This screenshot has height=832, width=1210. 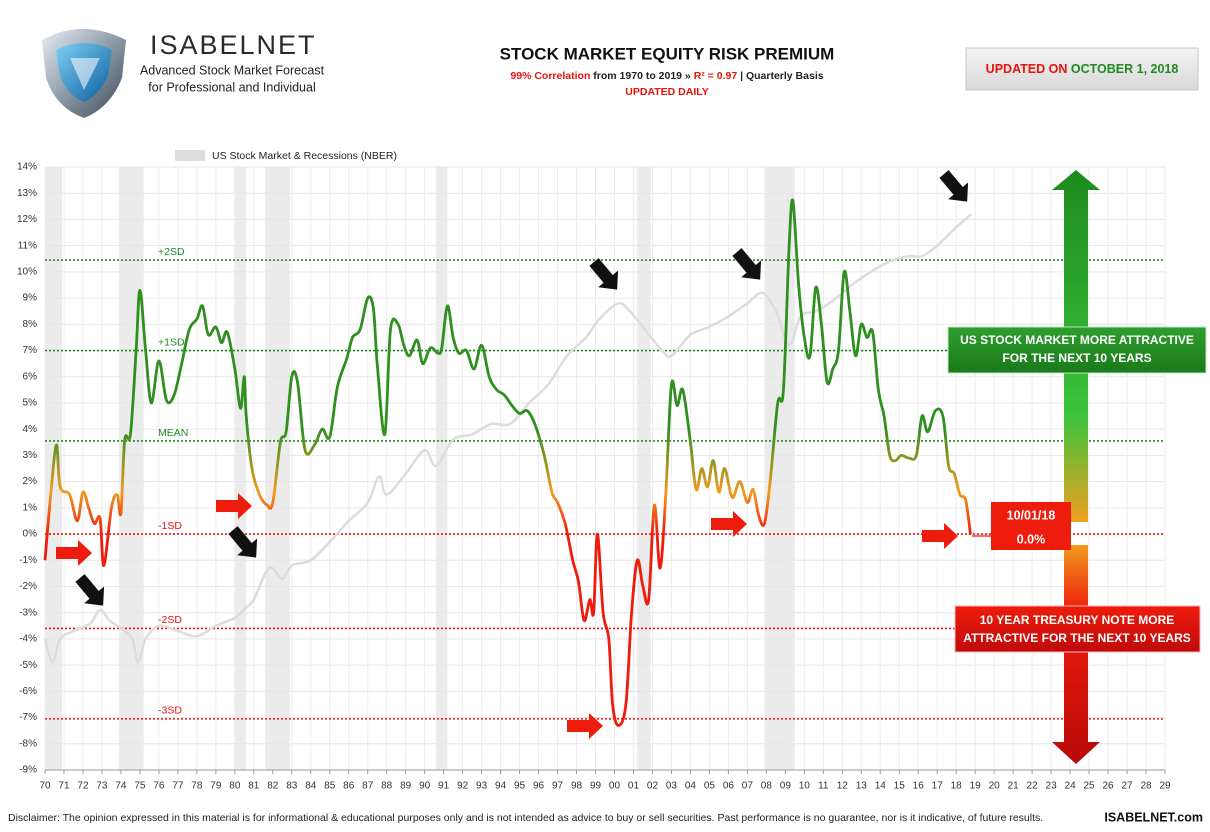 I want to click on x-tick-label: 19, so click(x=976, y=786).